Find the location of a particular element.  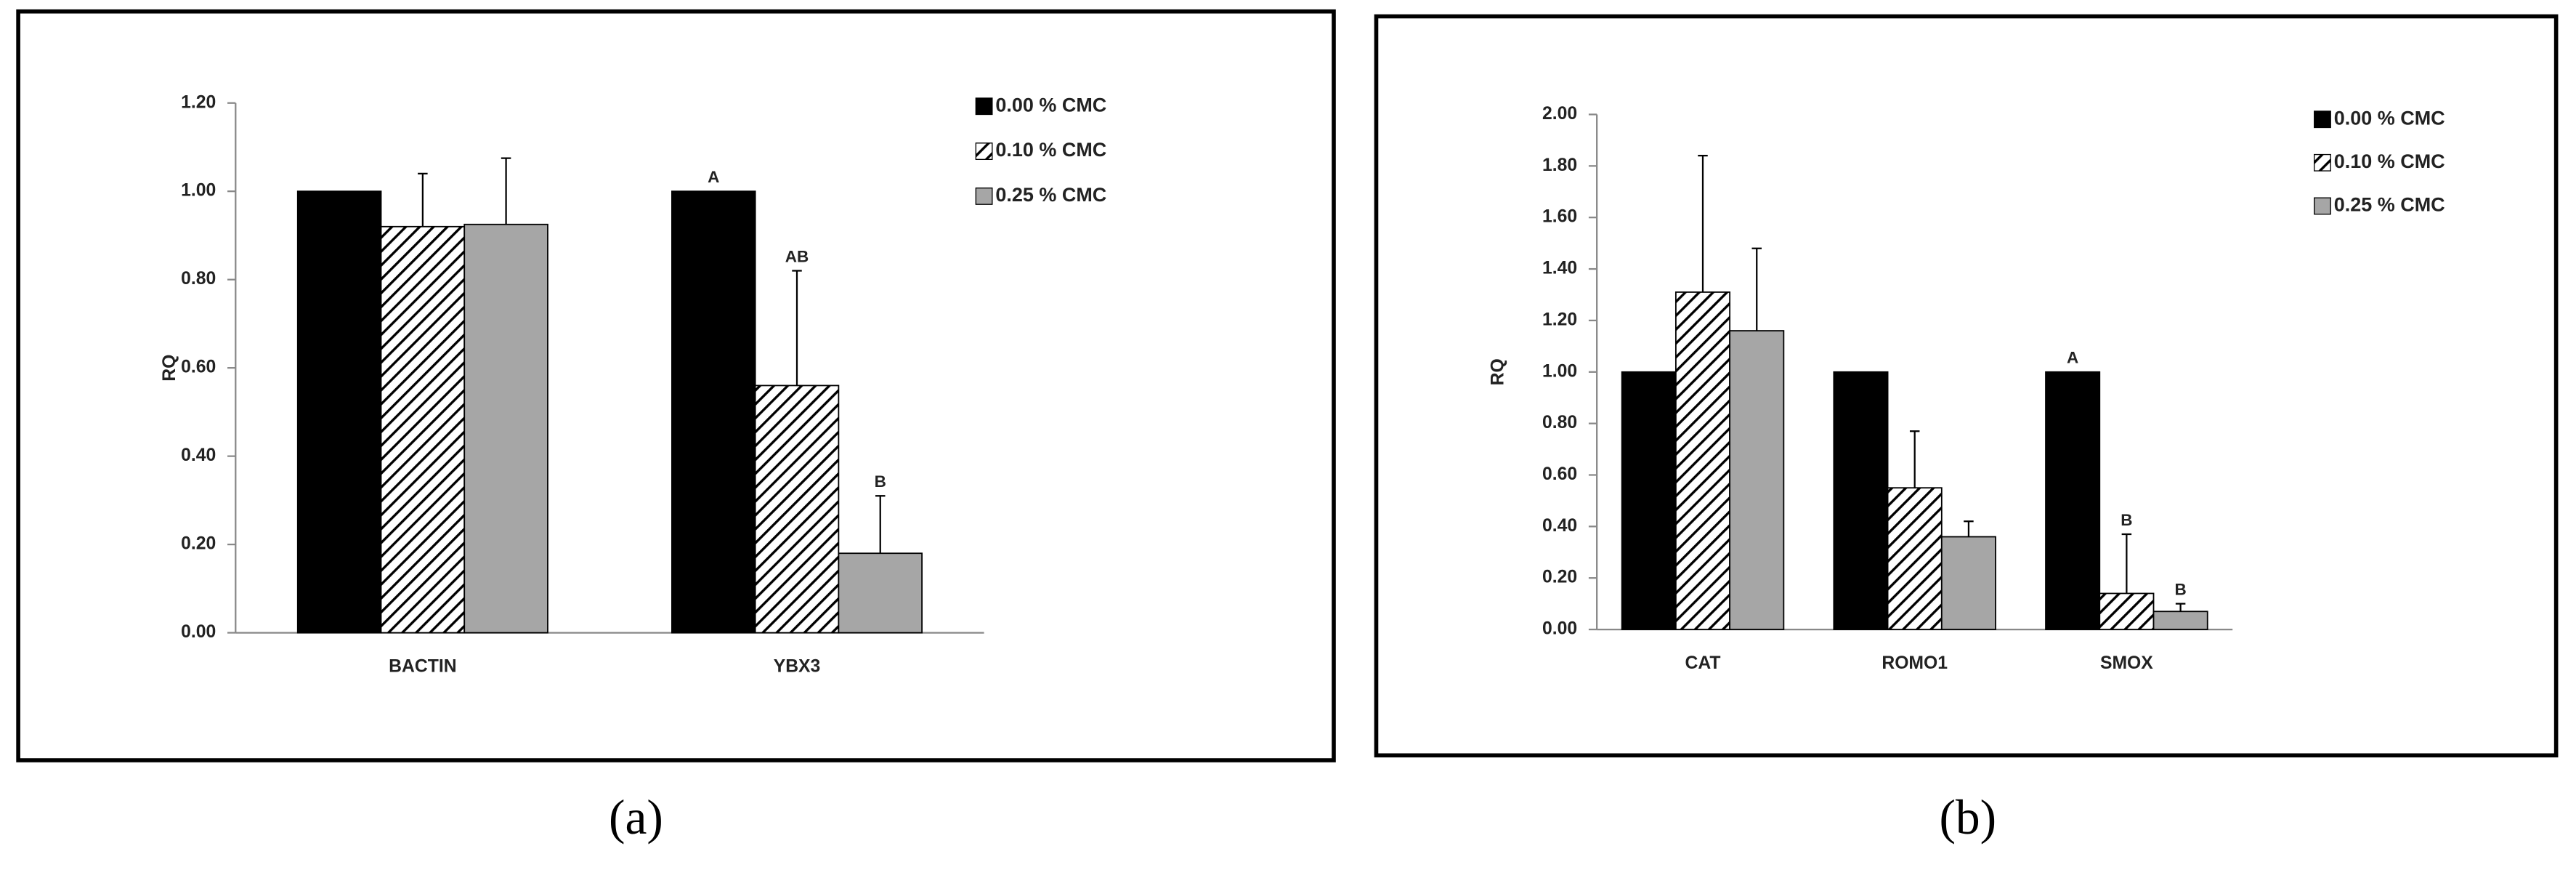

y-tick-label: 1.80 is located at coordinates (1559, 165).